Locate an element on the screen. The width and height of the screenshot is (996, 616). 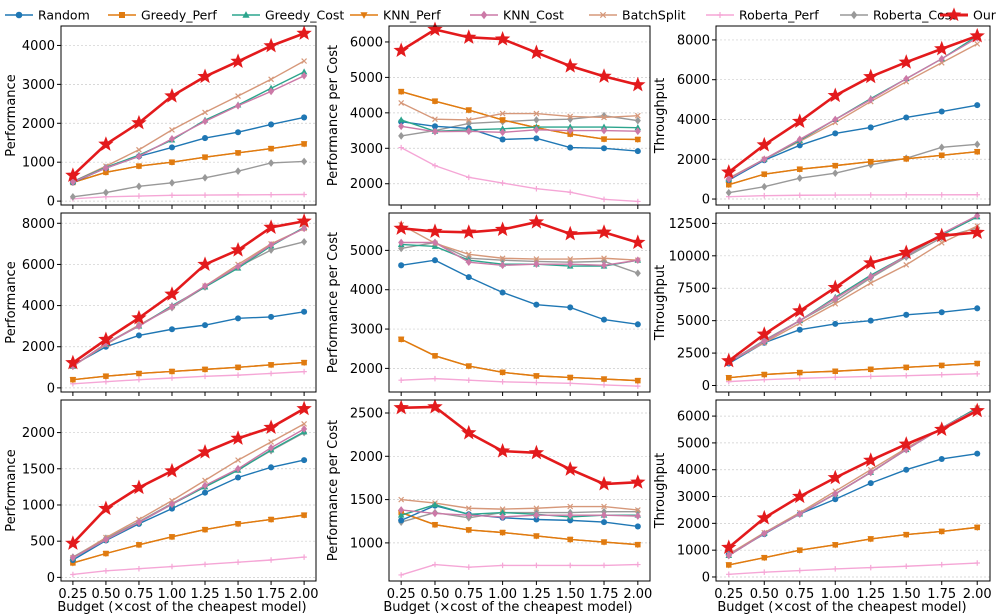
y-tick-label: 1000 is located at coordinates (366, 543).